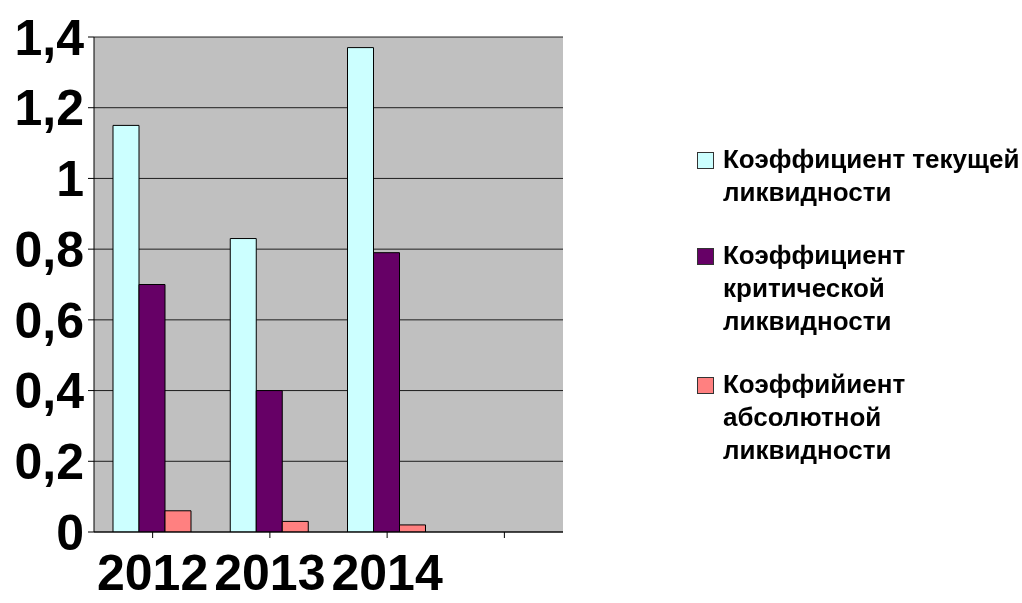 This screenshot has width=1022, height=603. What do you see at coordinates (815, 288) in the screenshot?
I see `legend-label: Коэффициент критической ликвидности` at bounding box center [815, 288].